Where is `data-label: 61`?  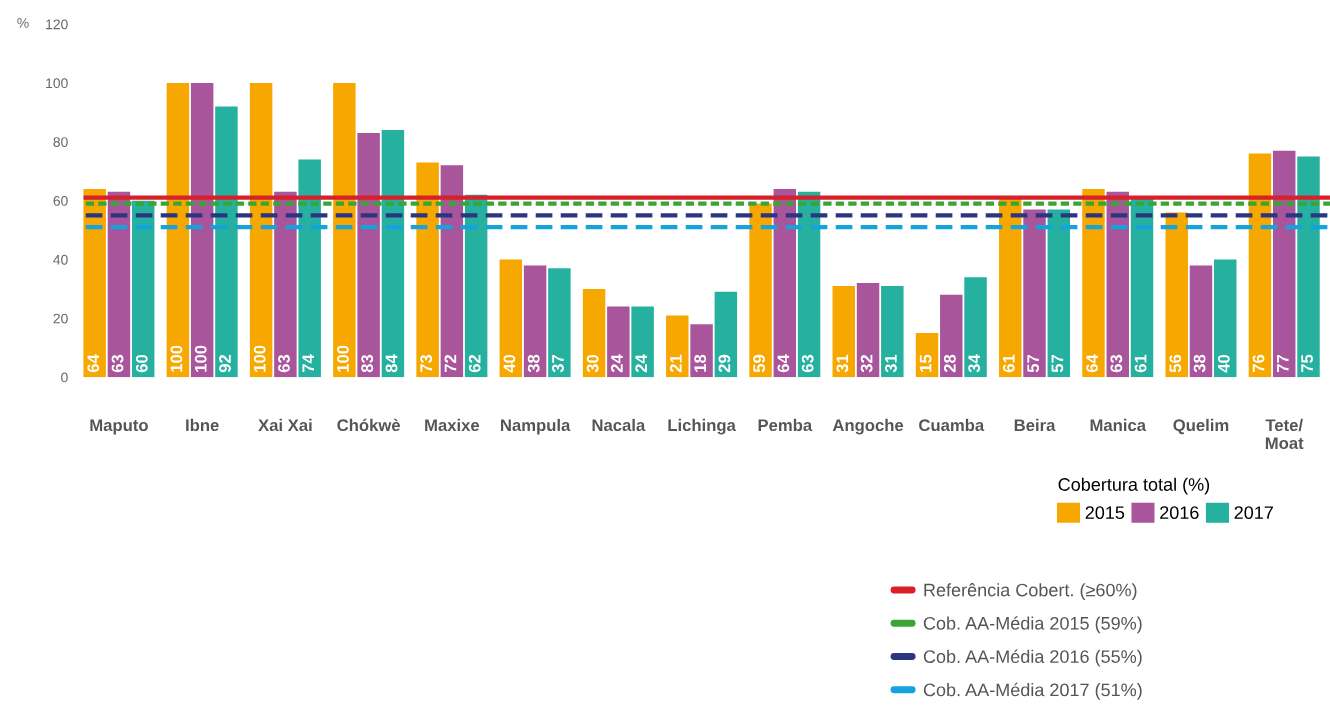 data-label: 61 is located at coordinates (1140, 363).